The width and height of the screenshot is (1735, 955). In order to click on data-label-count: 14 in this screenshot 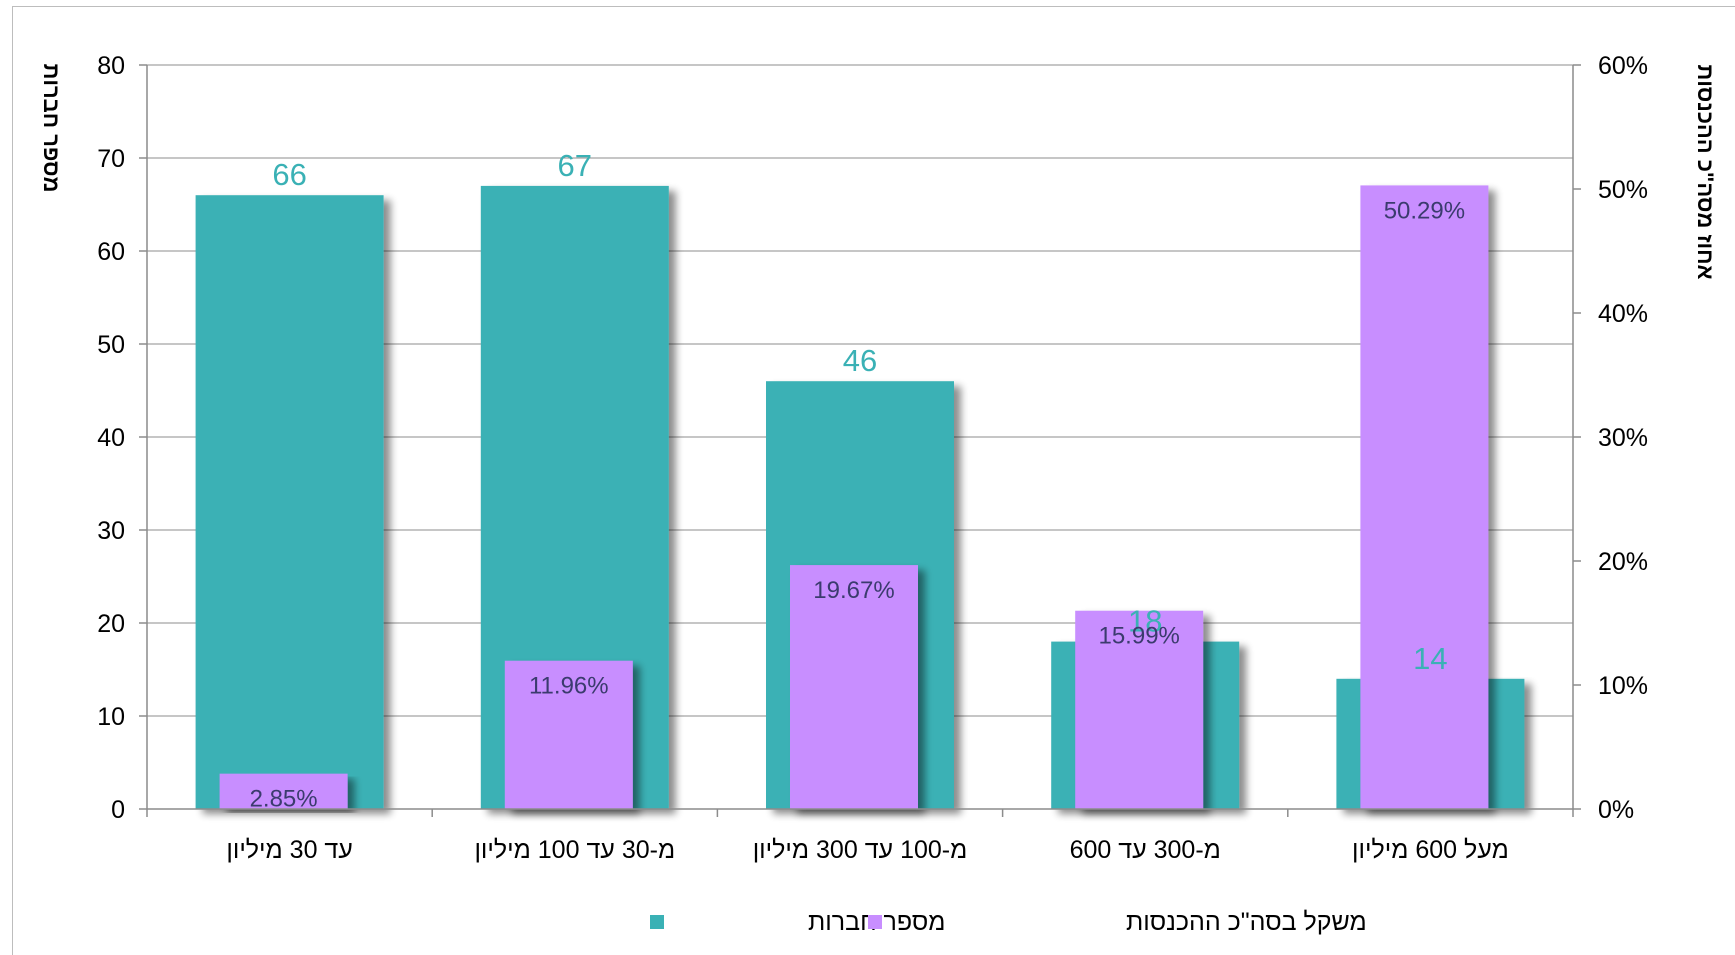, I will do `click(1430, 658)`.